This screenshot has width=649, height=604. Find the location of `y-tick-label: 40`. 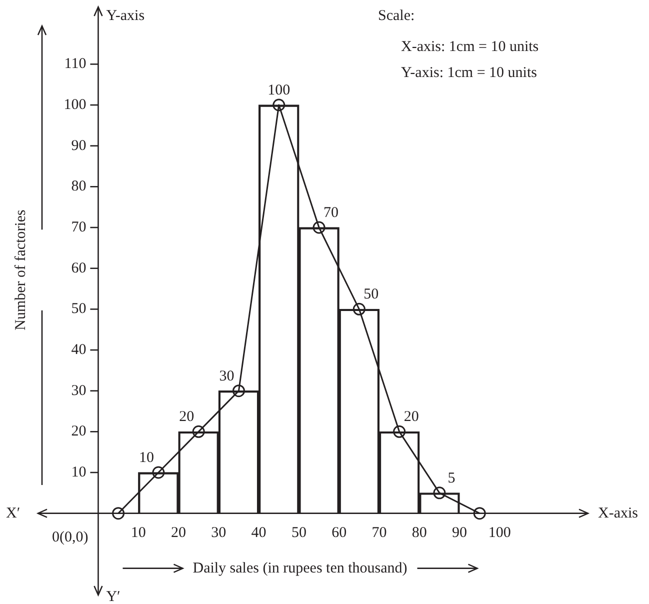

y-tick-label: 40 is located at coordinates (78, 350).